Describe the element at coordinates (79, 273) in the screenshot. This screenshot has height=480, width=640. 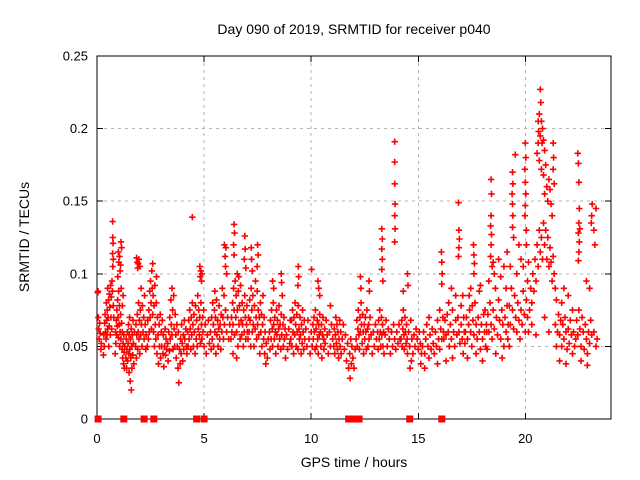
I see `y-tick-label: 0.1` at that location.